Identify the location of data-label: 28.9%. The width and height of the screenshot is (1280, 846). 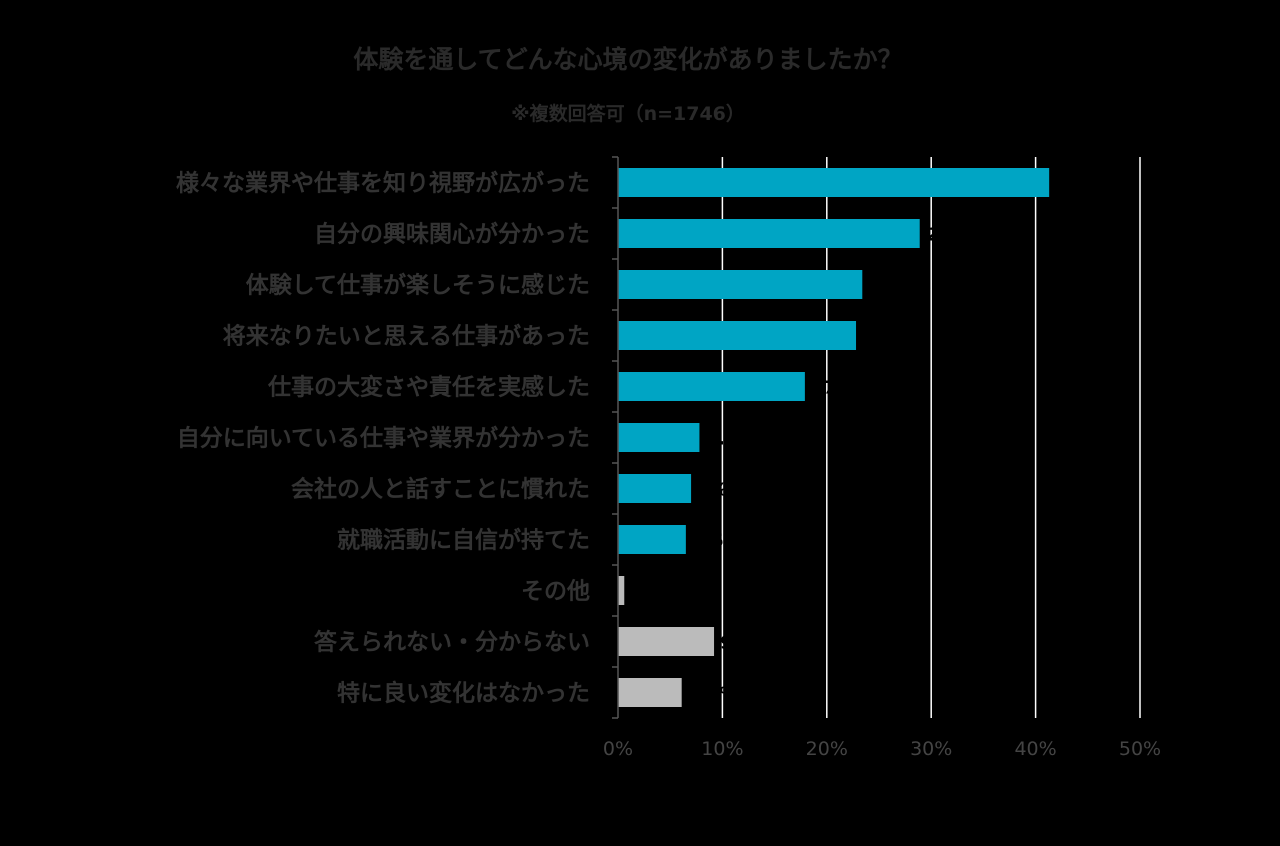
(957, 235).